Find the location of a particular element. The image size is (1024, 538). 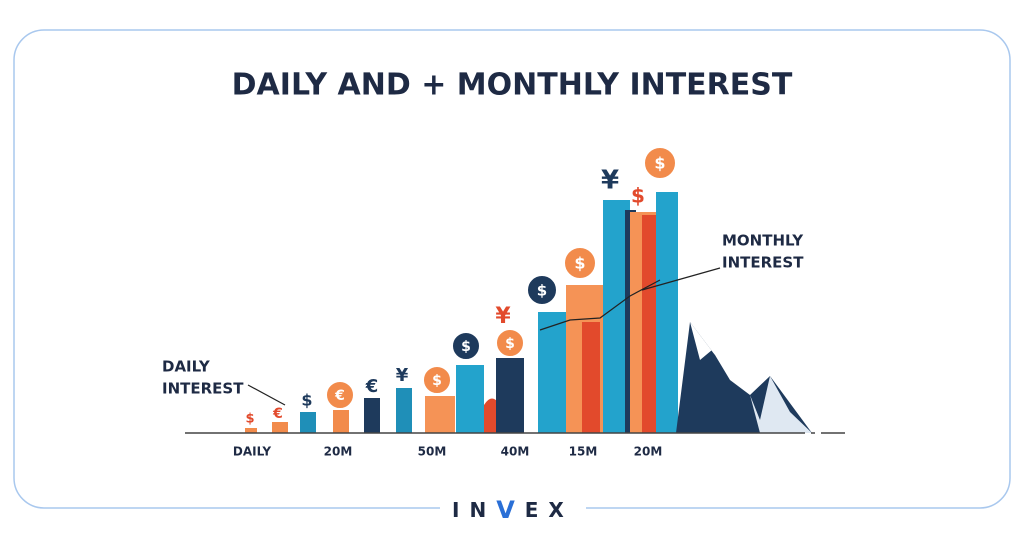

axis-label: DAILY is located at coordinates (252, 452).